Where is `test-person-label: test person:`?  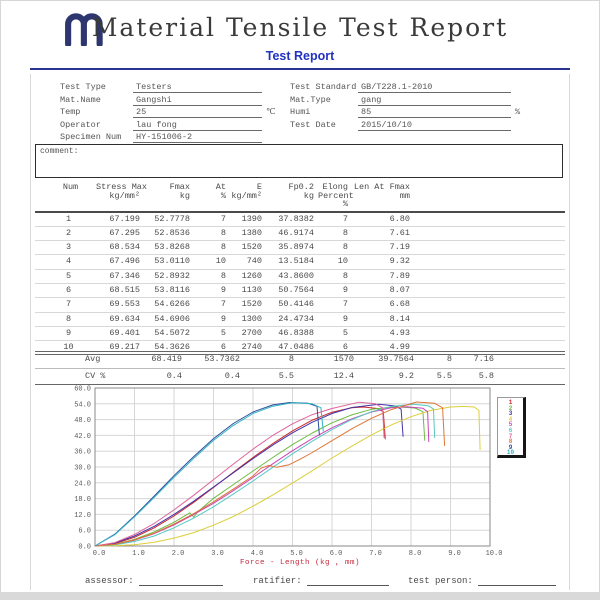 test-person-label: test person: is located at coordinates (440, 581).